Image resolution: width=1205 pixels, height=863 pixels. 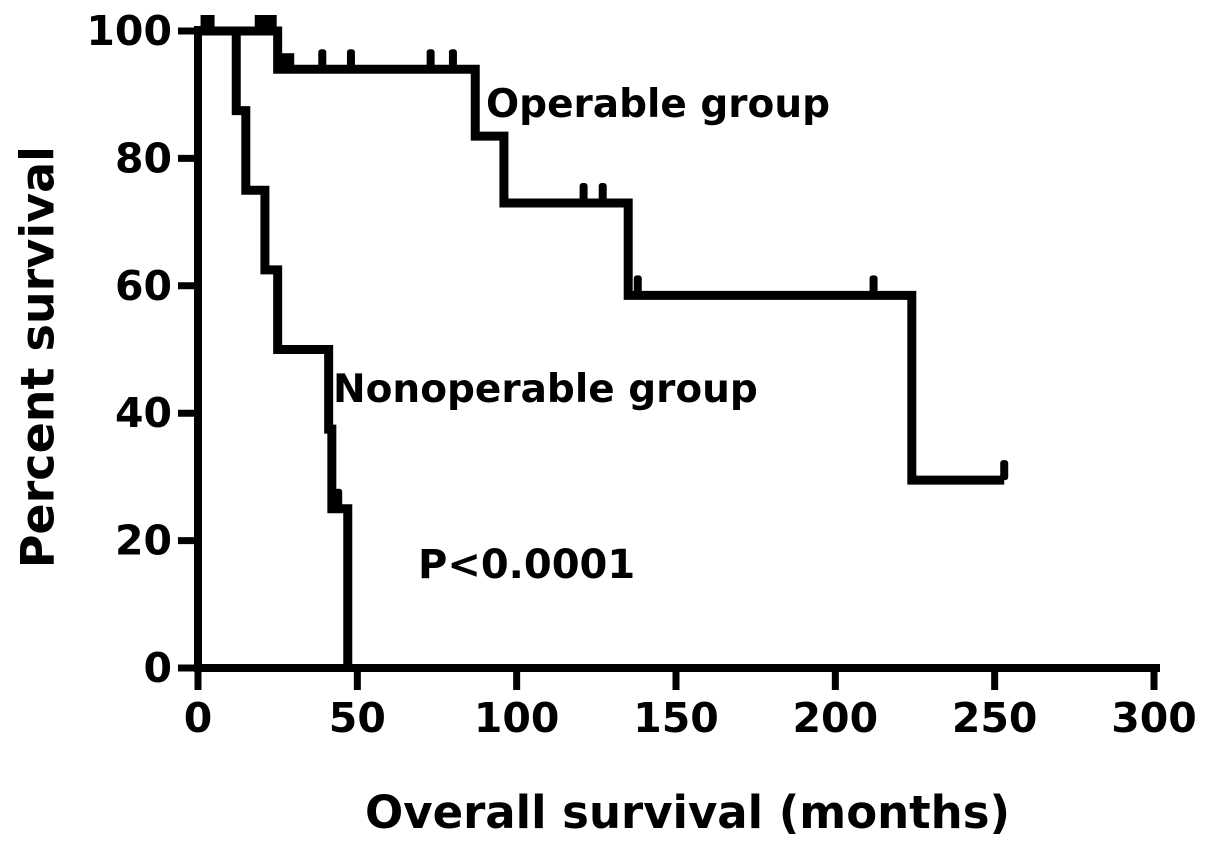 I want to click on y-tick-label: 0, so click(x=157, y=668).